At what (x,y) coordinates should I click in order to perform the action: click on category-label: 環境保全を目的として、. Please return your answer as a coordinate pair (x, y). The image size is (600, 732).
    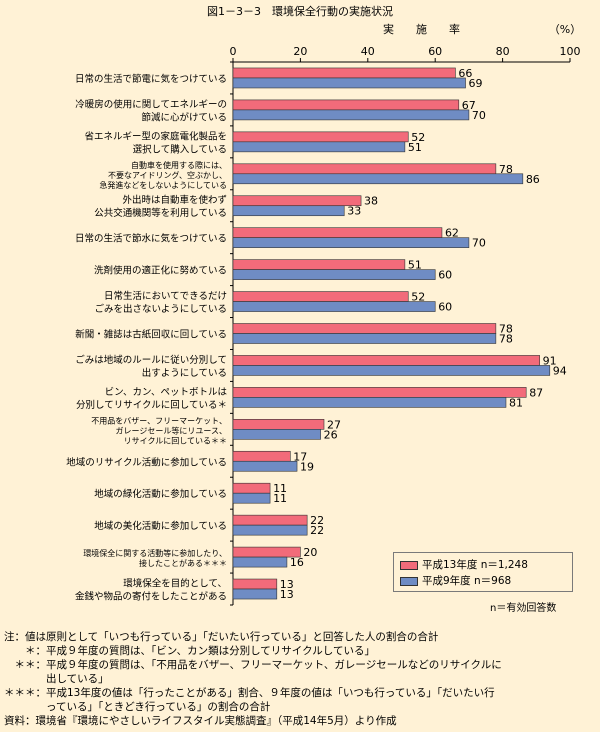
    Looking at the image, I should click on (175, 584).